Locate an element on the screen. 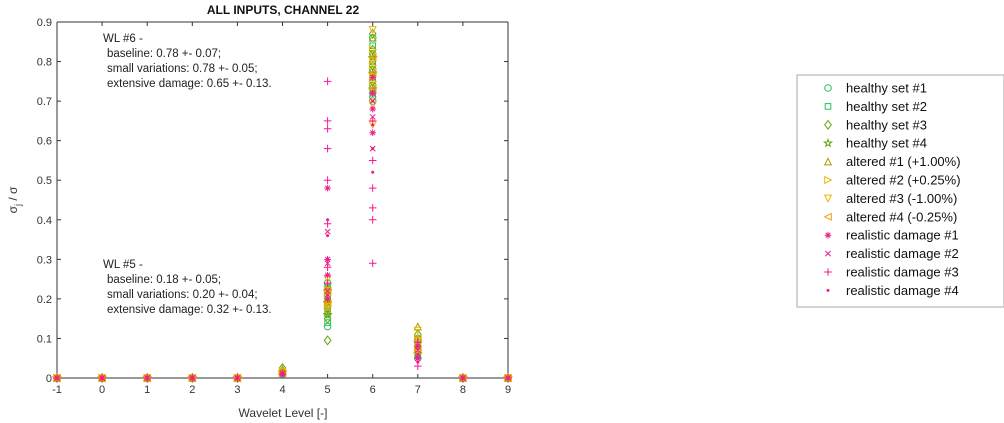 The image size is (1004, 423). annotation-line: small variations: 0.78 +- 0.05; is located at coordinates (182, 69).